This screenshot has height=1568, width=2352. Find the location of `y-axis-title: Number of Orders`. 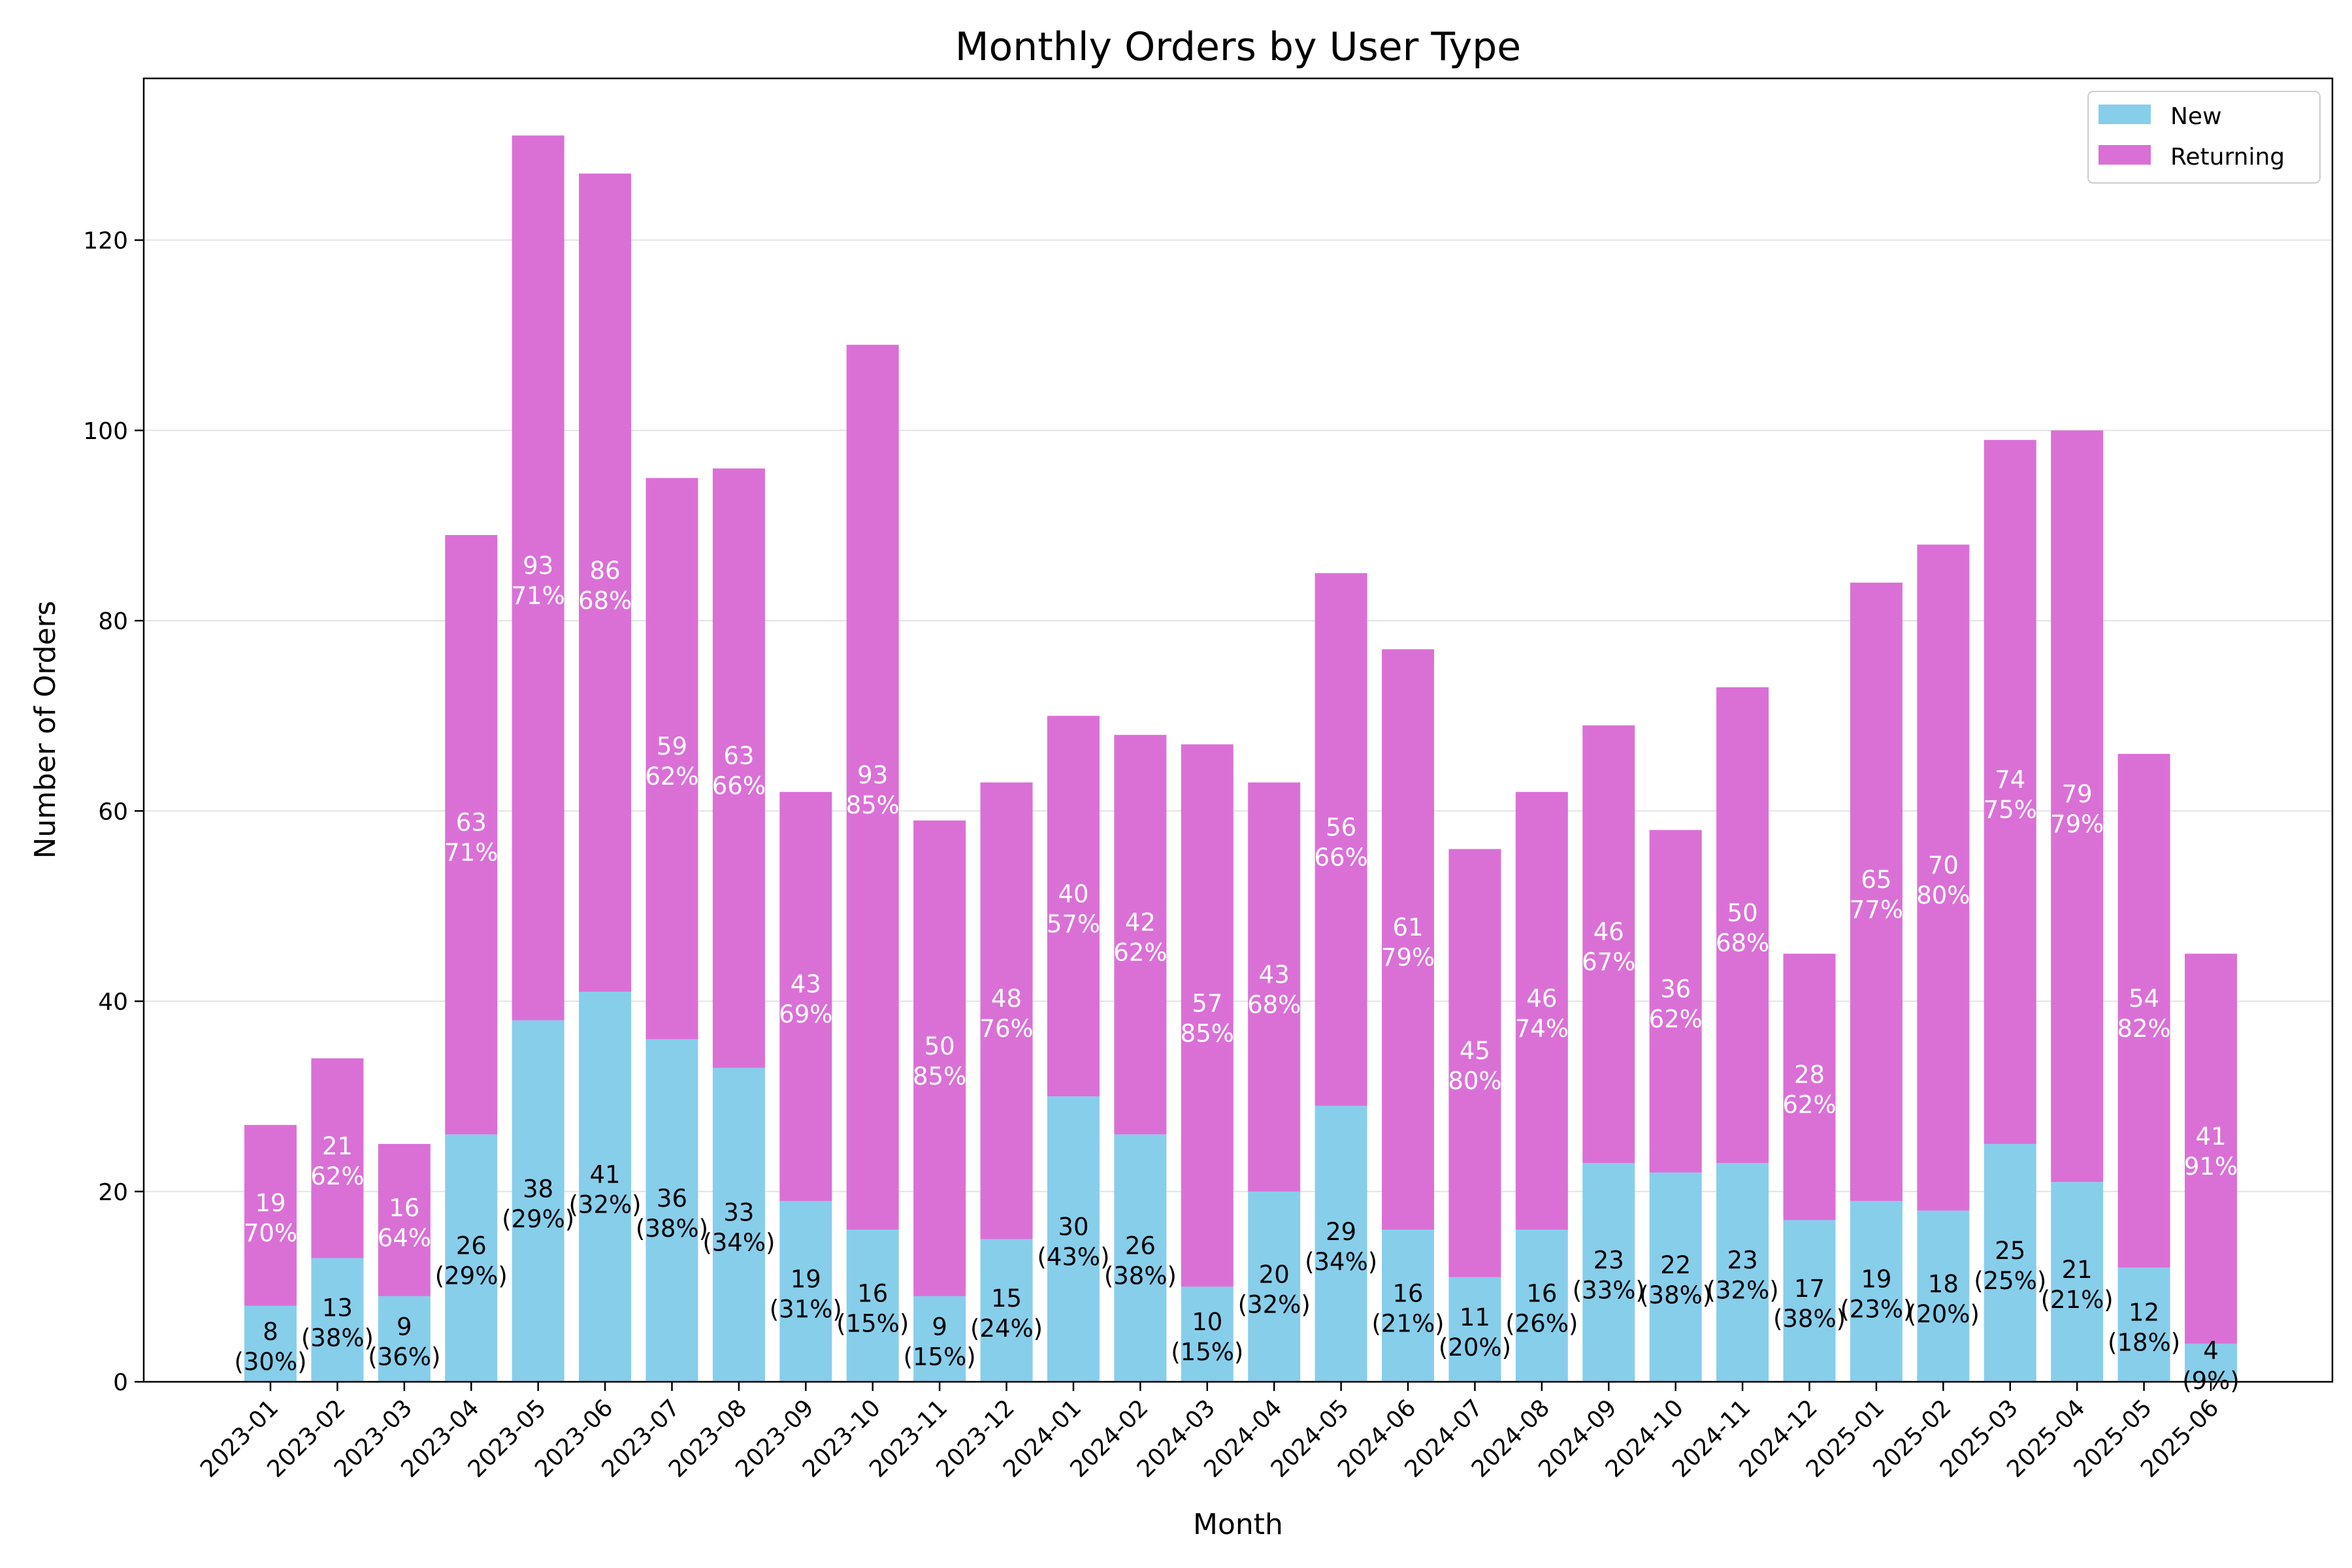

y-axis-title: Number of Orders is located at coordinates (45, 729).